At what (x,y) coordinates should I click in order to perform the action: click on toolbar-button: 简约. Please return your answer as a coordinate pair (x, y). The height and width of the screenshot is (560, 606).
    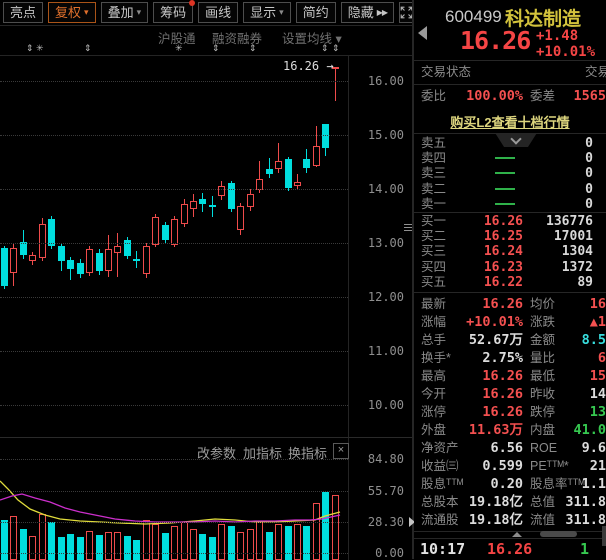
    Looking at the image, I should click on (315, 12).